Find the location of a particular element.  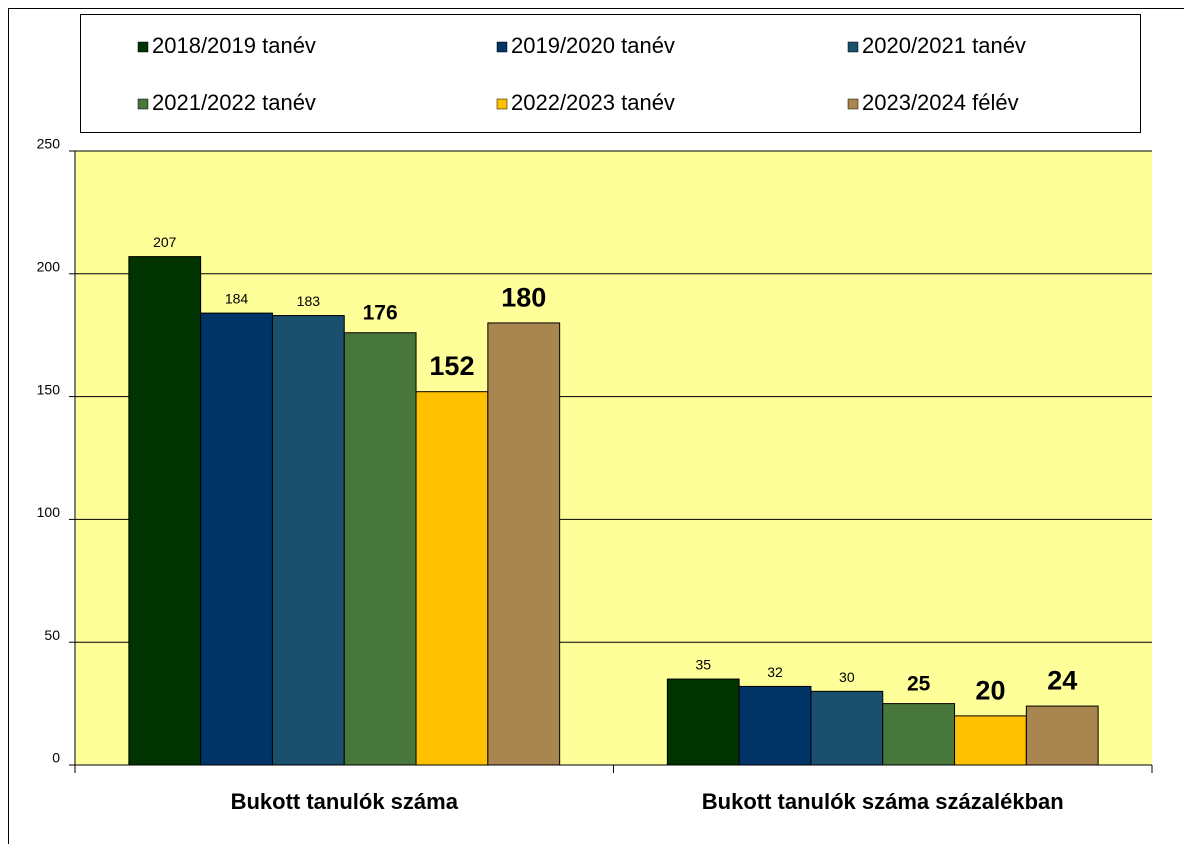

y-tick-label: 250 is located at coordinates (49, 144).